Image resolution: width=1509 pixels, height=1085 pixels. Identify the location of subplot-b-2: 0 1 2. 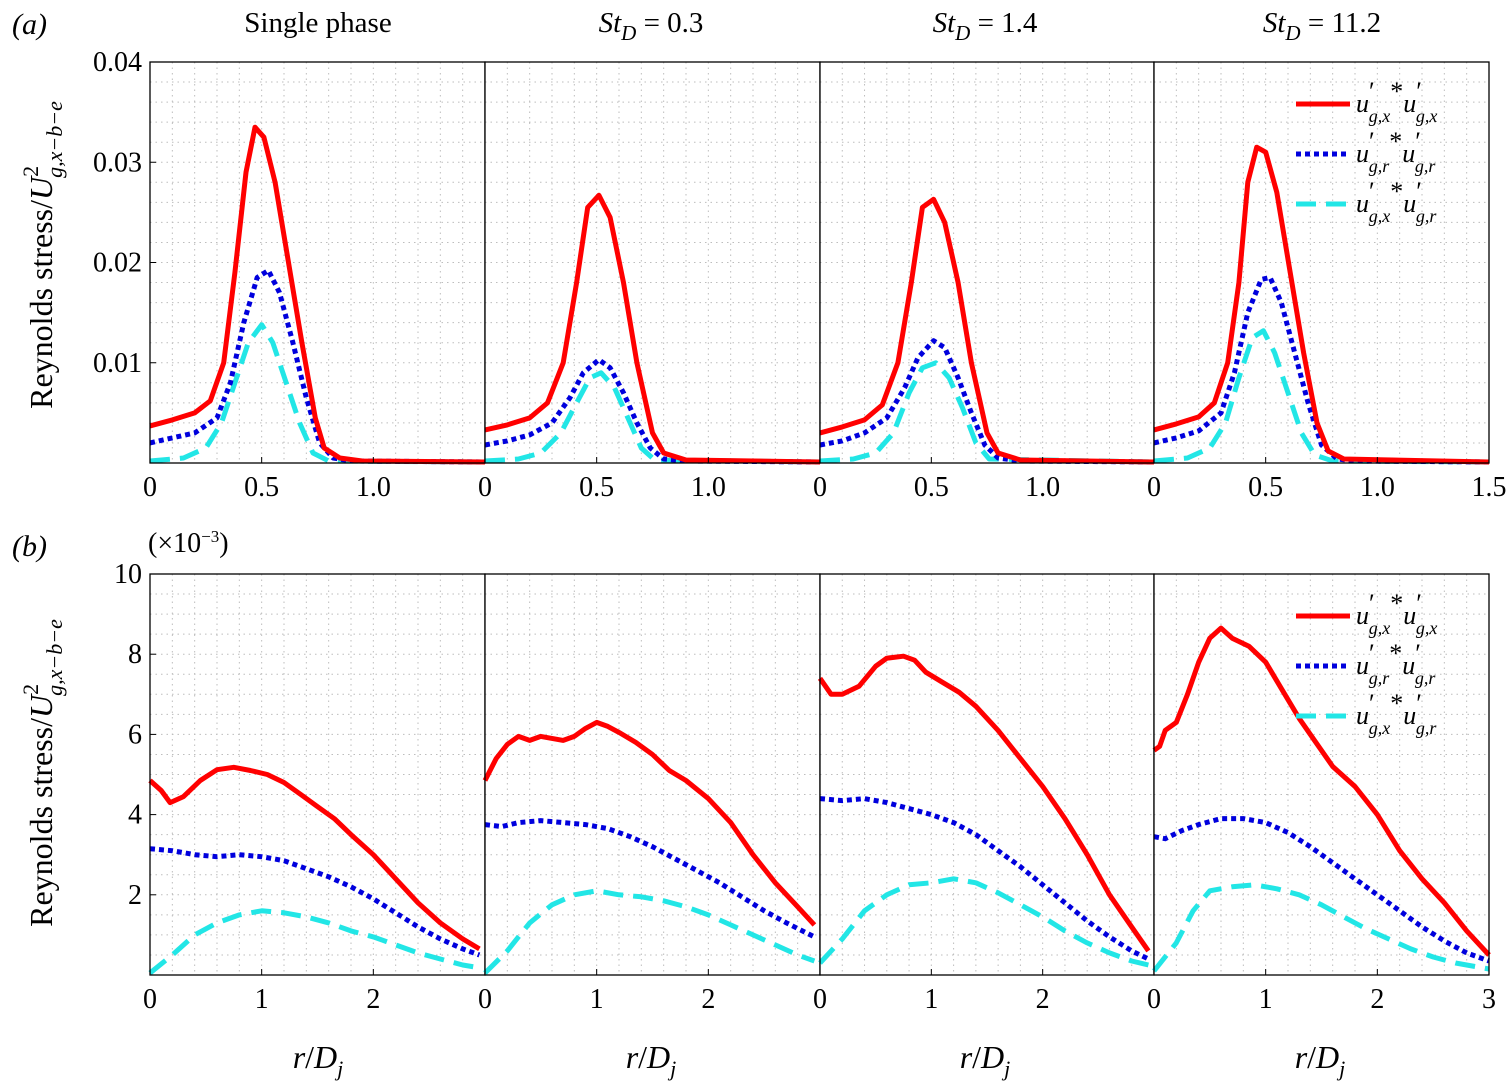
(649, 794).